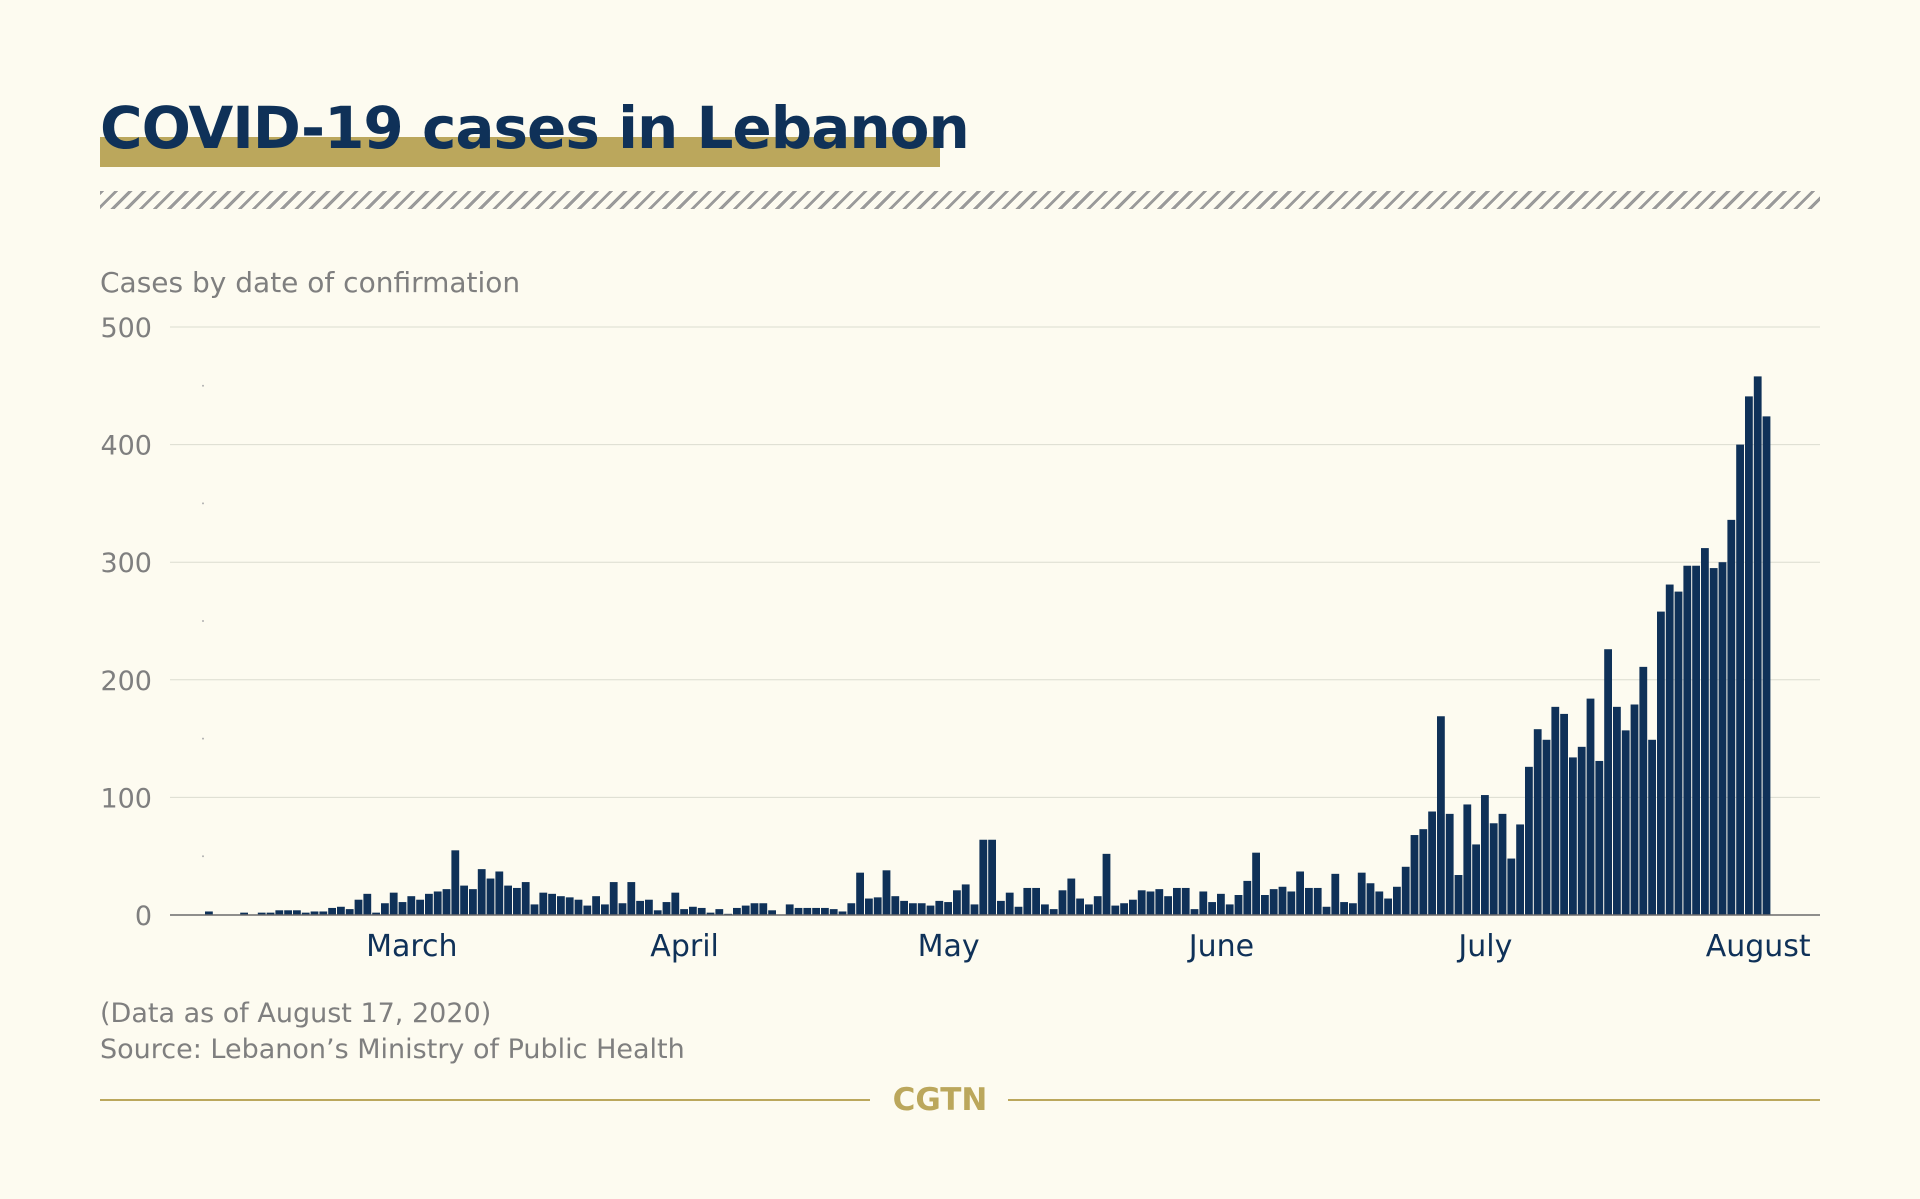  Describe the element at coordinates (1484, 946) in the screenshot. I see `x-tick-label: July` at that location.